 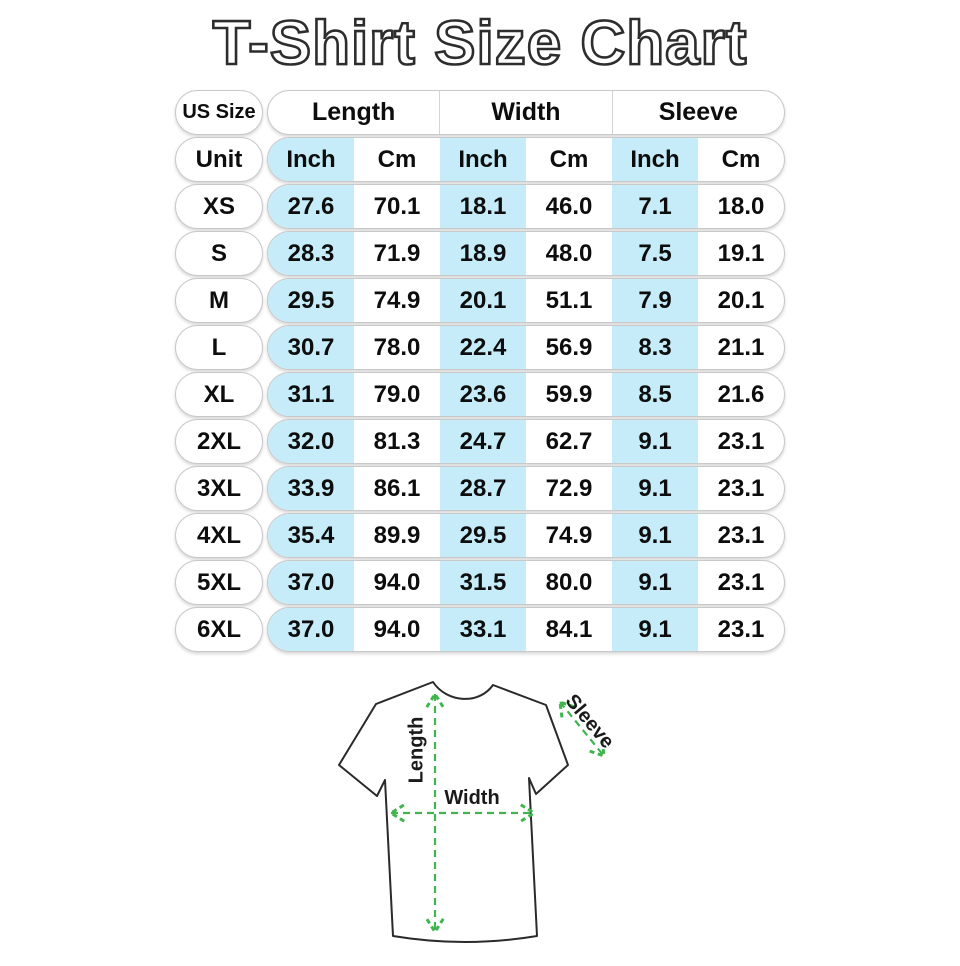 I want to click on value-cell-length-cm: 81.3, so click(x=397, y=441).